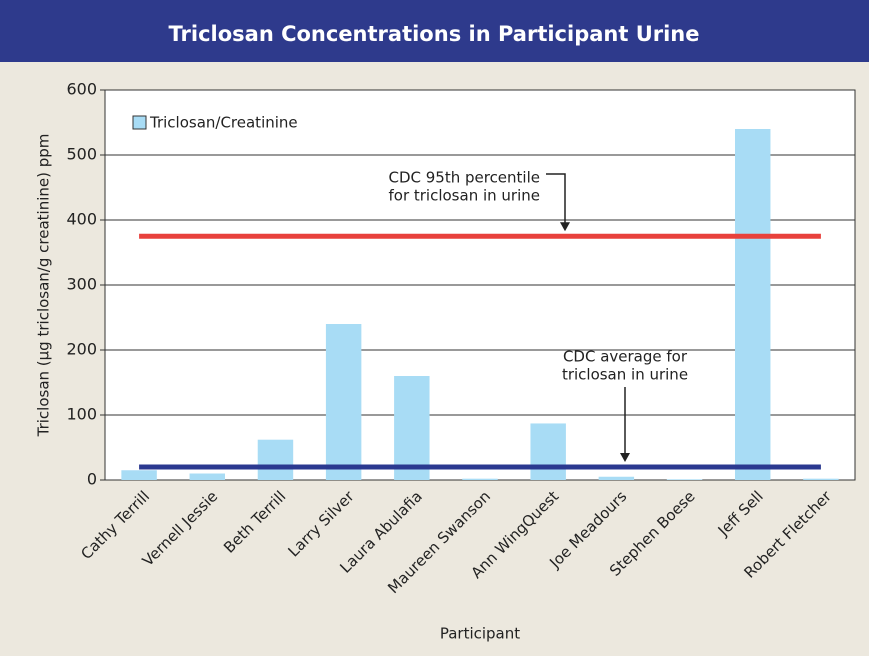 Image resolution: width=869 pixels, height=656 pixels. I want to click on y-tick-label: 0, so click(92, 479).